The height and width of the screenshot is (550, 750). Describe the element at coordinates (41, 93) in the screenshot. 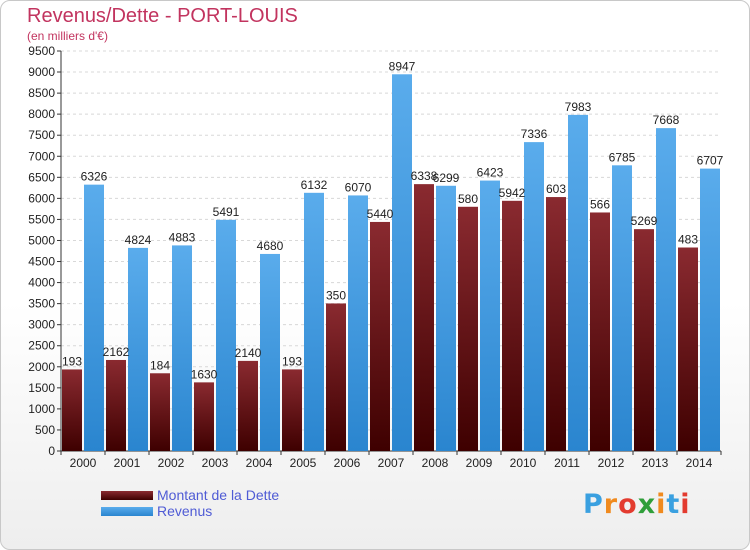

I see `y-tick-label: 8500` at that location.